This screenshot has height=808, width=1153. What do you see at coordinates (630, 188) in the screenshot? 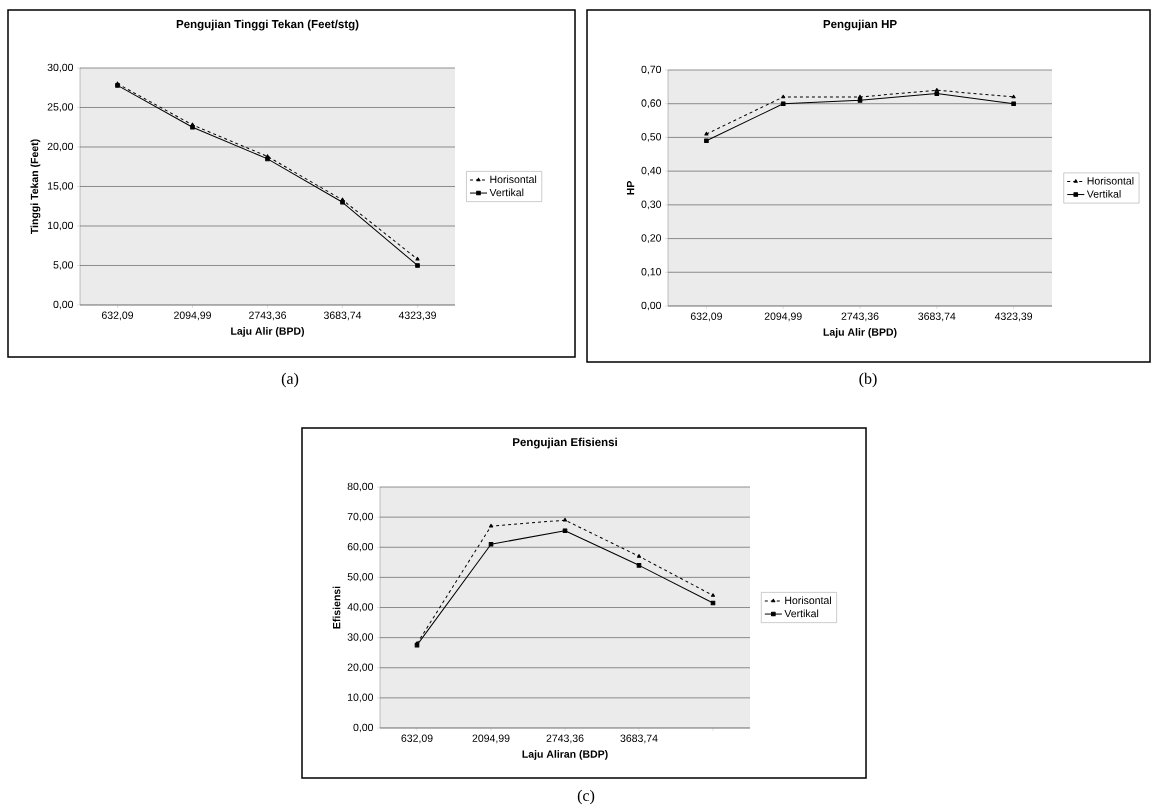
I see `y-axis-title: HP` at bounding box center [630, 188].